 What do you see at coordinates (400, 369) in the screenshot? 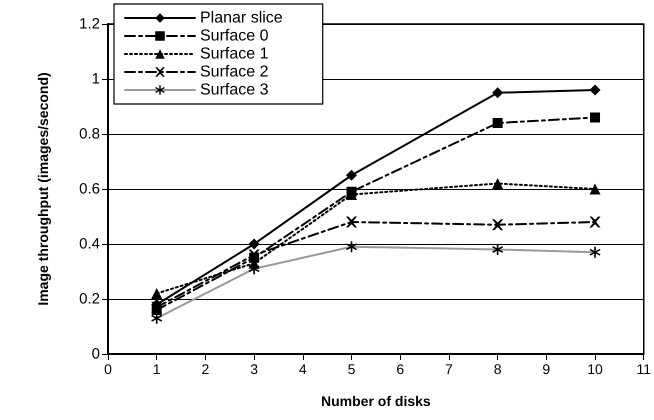
I see `x-tick-label: 6` at bounding box center [400, 369].